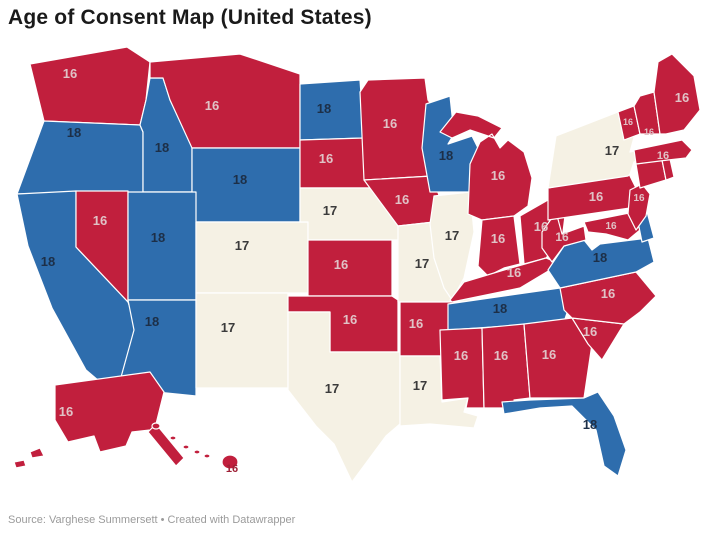 The width and height of the screenshot is (720, 536). I want to click on state-ms: Mississippi: 16, so click(462, 368).